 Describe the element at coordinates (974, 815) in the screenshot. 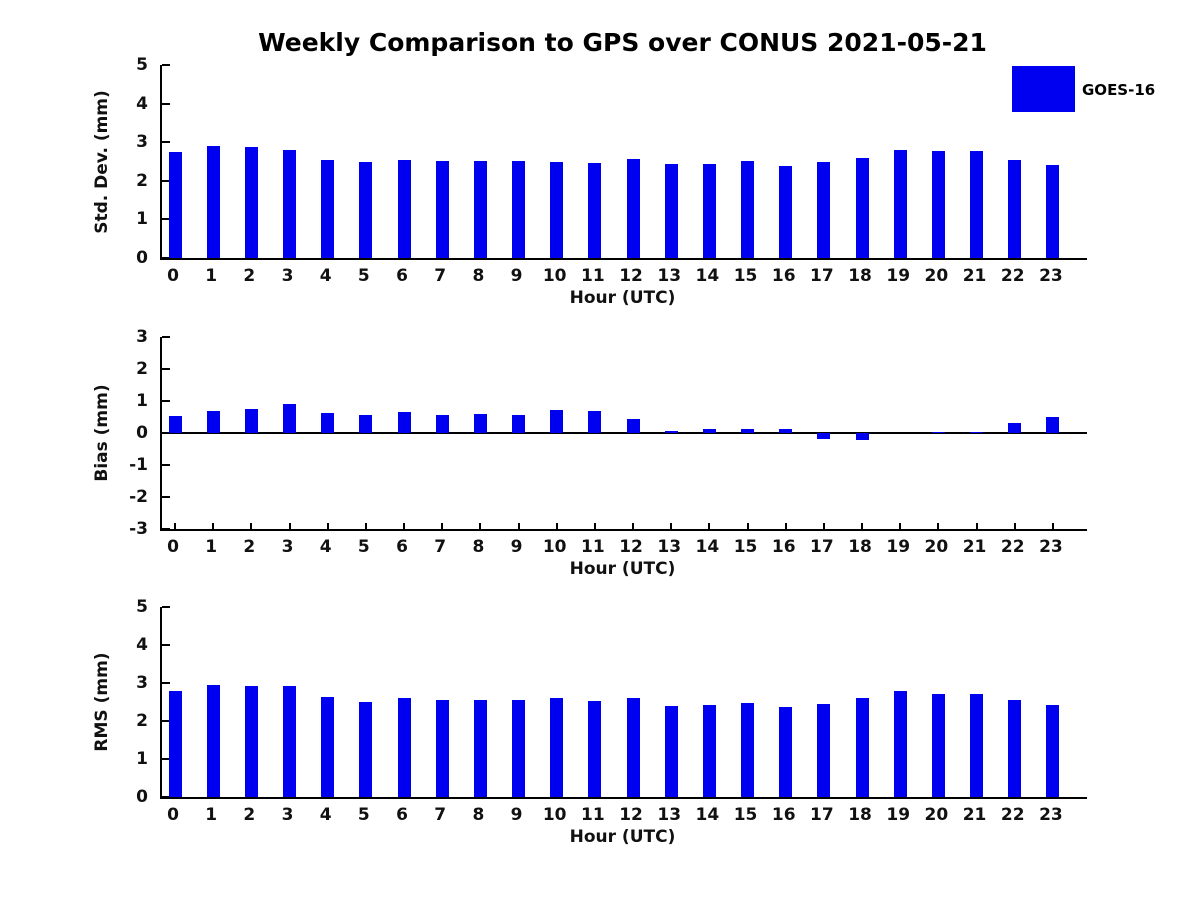

I see `x-tick-label: 21` at that location.